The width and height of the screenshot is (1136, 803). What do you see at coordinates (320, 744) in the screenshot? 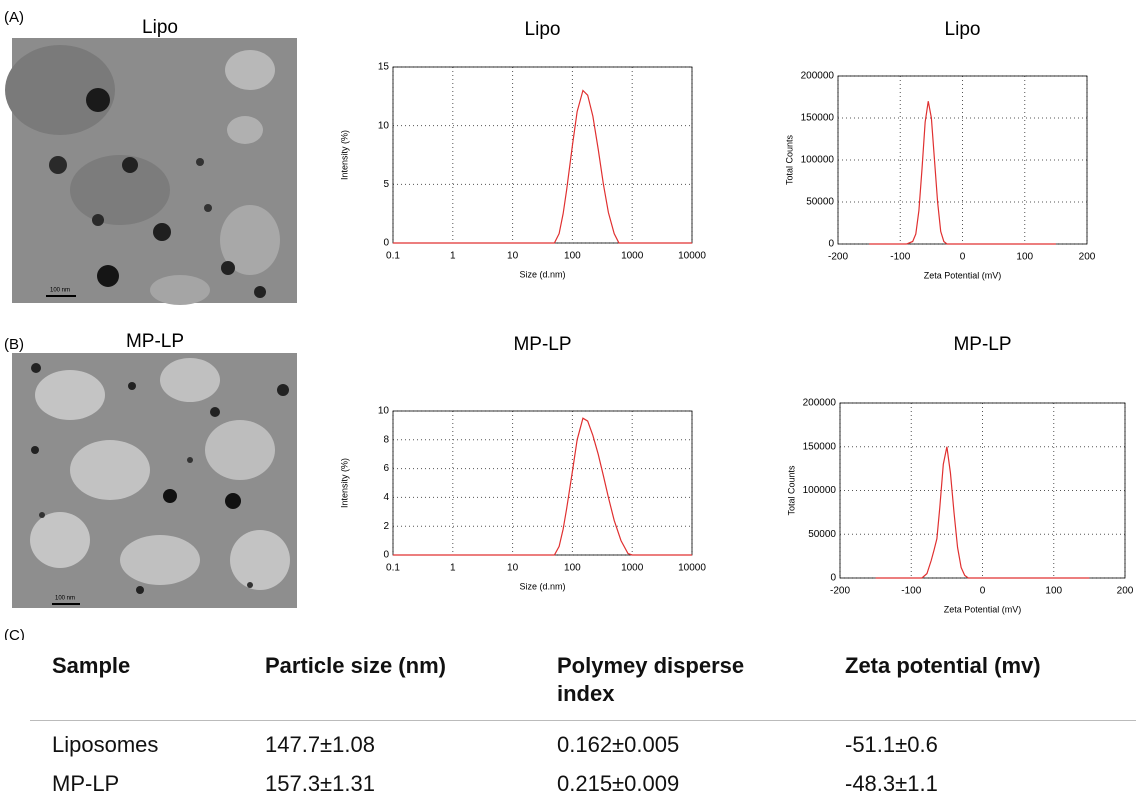
I see `table-cell: 147.7±1.08` at bounding box center [320, 744].